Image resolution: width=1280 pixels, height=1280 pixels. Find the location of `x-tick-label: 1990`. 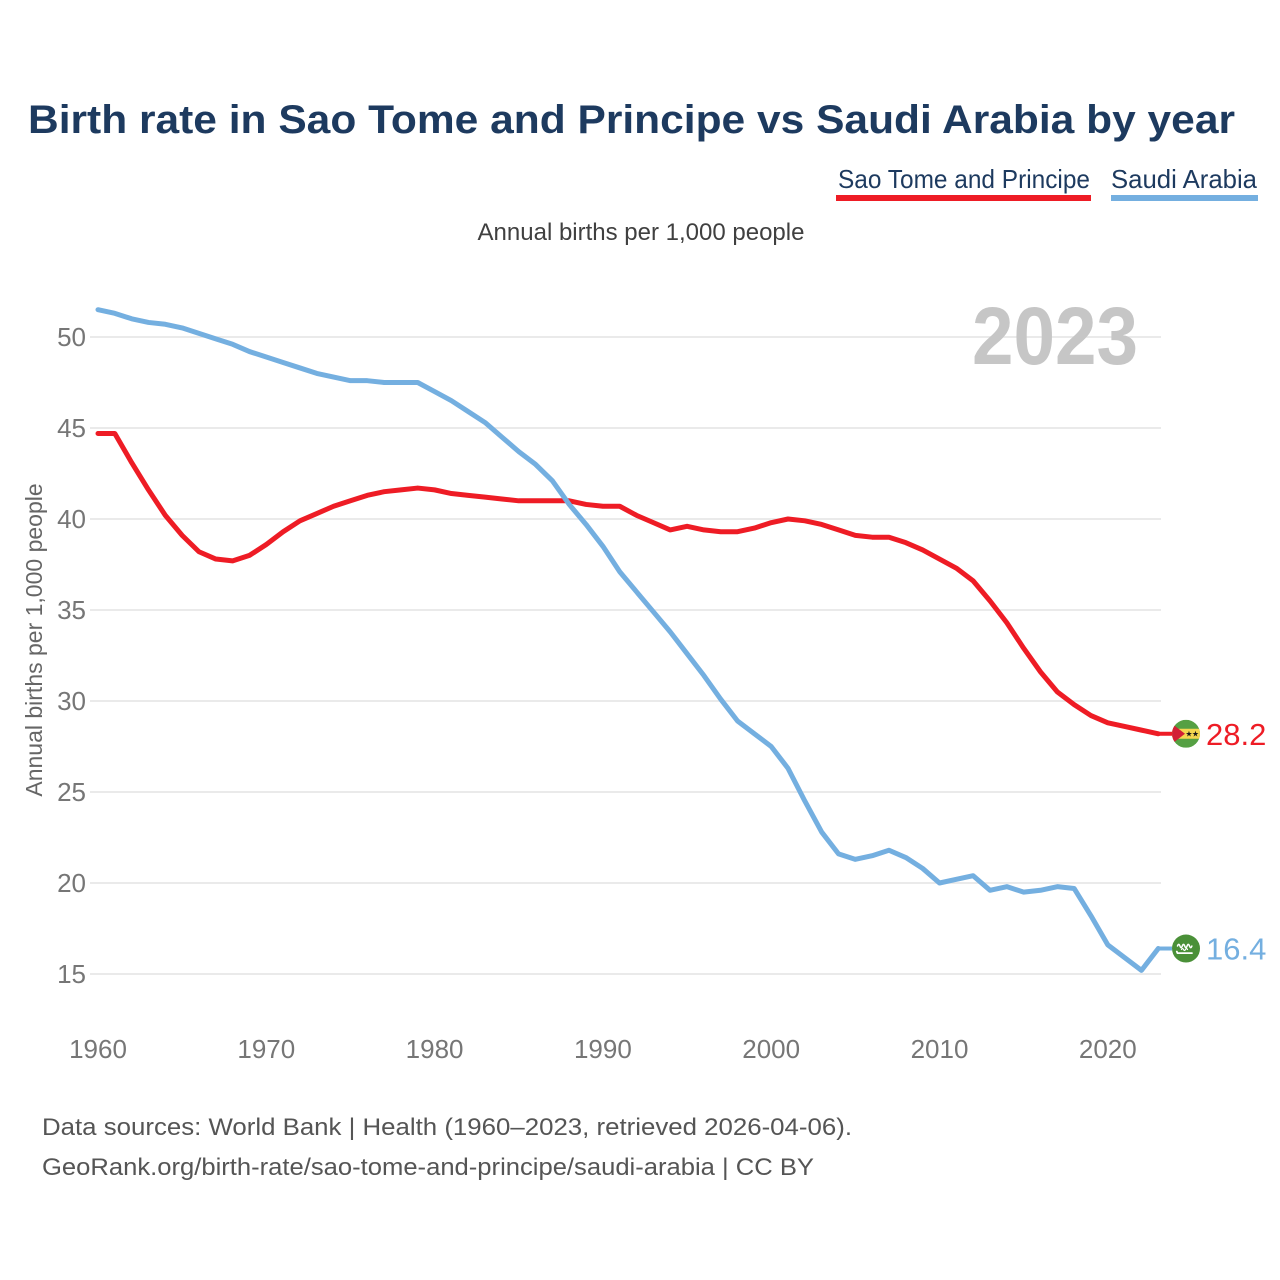

x-tick-label: 1990 is located at coordinates (603, 1049).